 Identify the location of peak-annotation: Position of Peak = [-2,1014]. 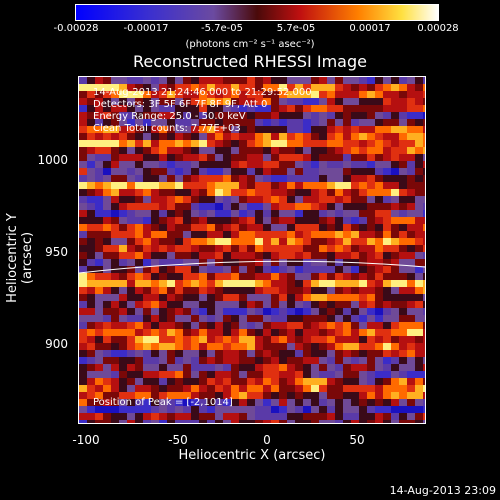
(163, 402).